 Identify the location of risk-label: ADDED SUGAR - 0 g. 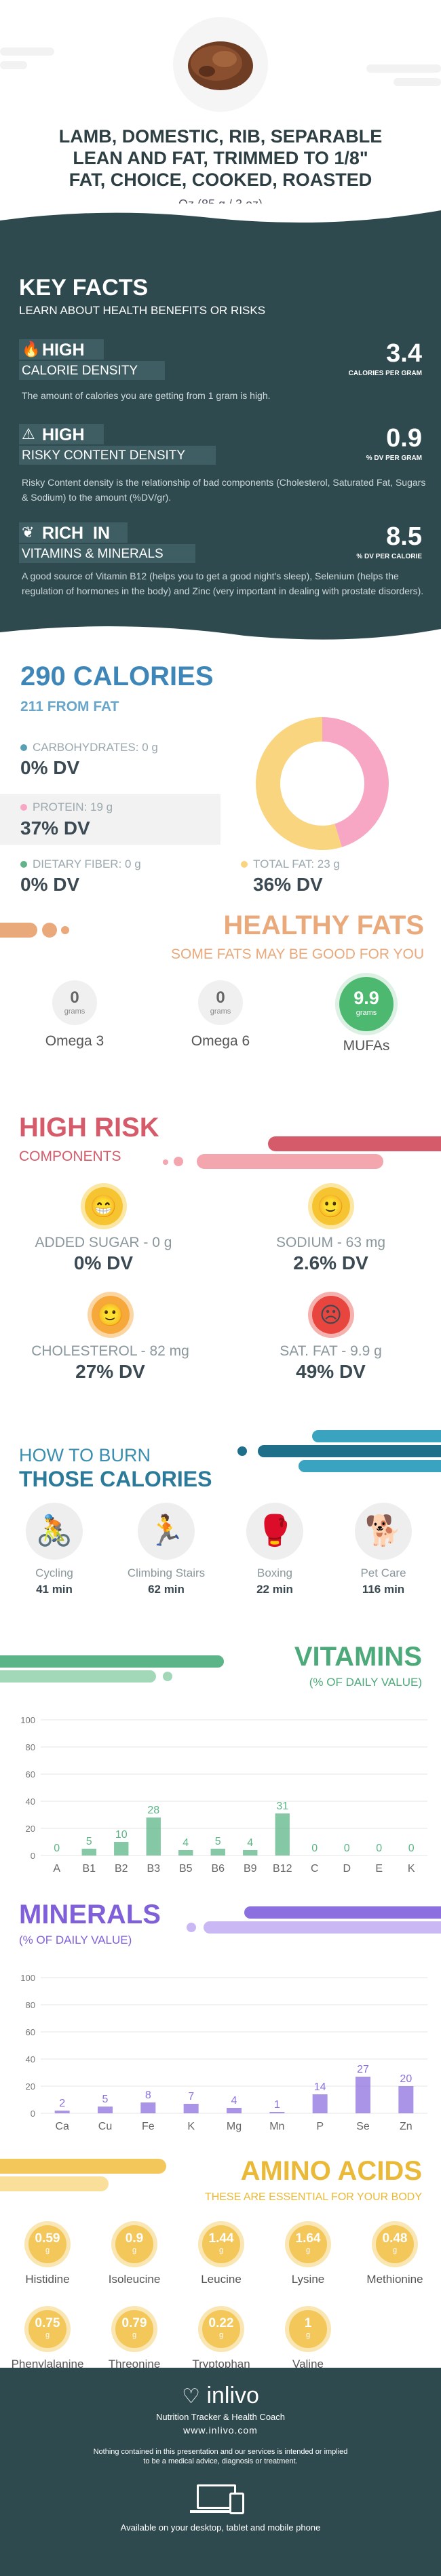
(103, 1242).